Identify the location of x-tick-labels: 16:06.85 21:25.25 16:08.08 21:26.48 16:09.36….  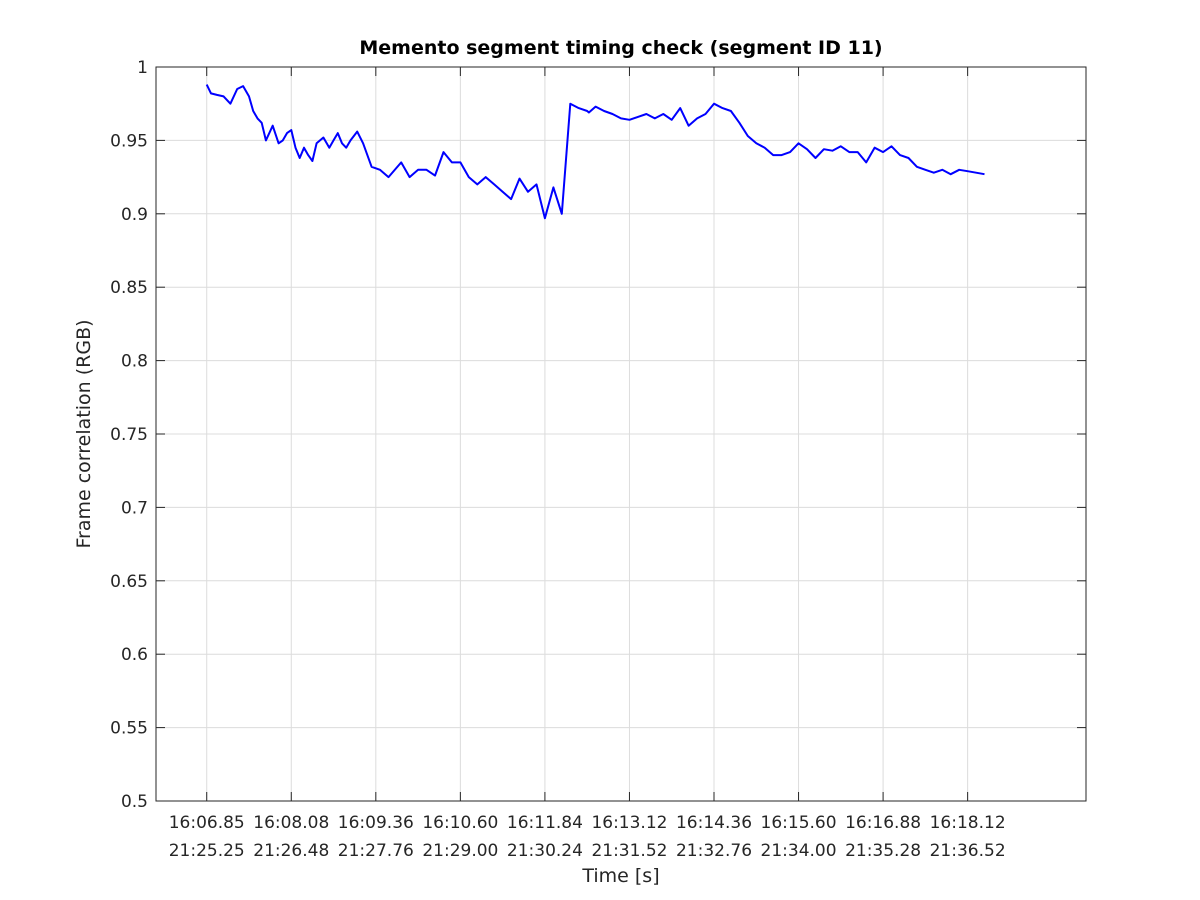
(587, 837).